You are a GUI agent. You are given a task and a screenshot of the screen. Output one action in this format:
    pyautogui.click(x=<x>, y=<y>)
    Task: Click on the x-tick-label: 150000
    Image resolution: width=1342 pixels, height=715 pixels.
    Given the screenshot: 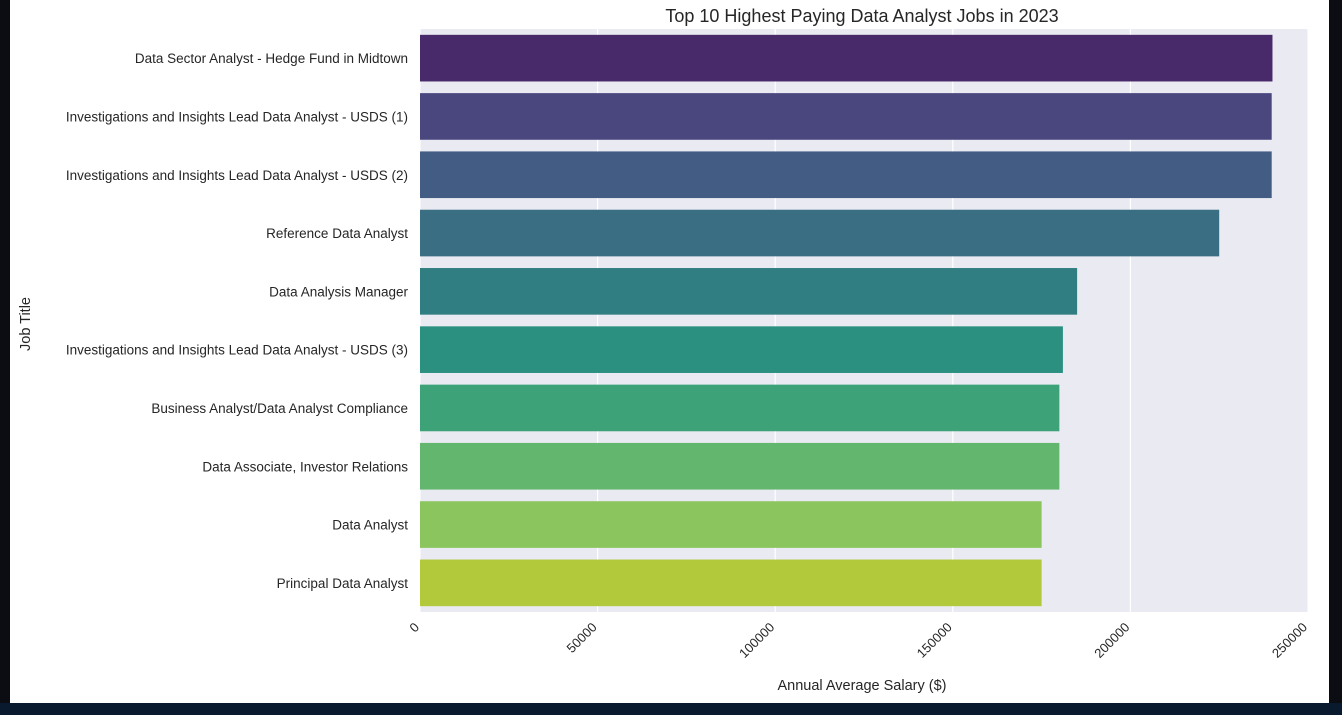 What is the action you would take?
    pyautogui.click(x=934, y=640)
    